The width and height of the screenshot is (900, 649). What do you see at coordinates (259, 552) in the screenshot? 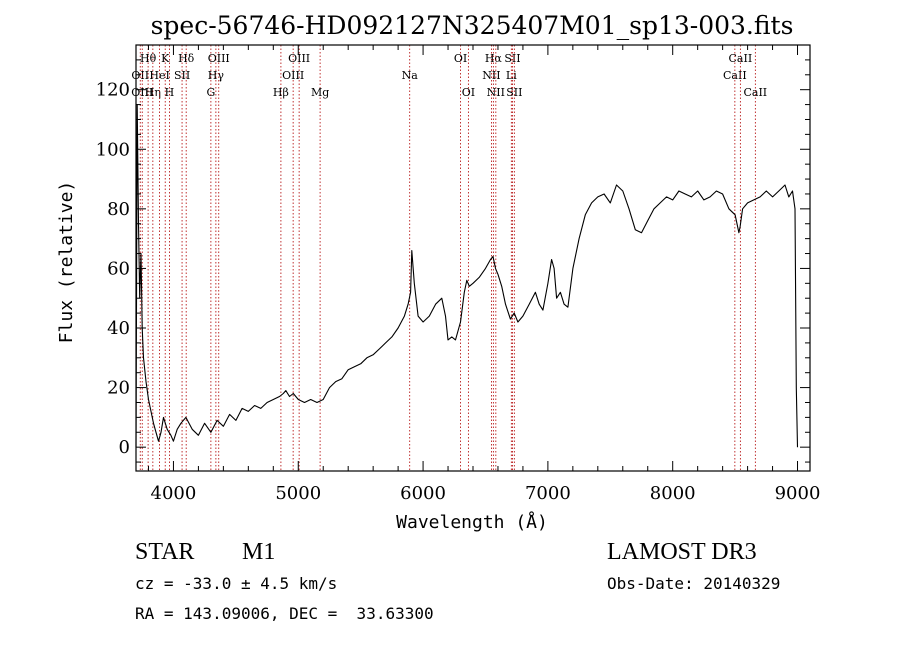
I see `object-subclass: M1` at bounding box center [259, 552].